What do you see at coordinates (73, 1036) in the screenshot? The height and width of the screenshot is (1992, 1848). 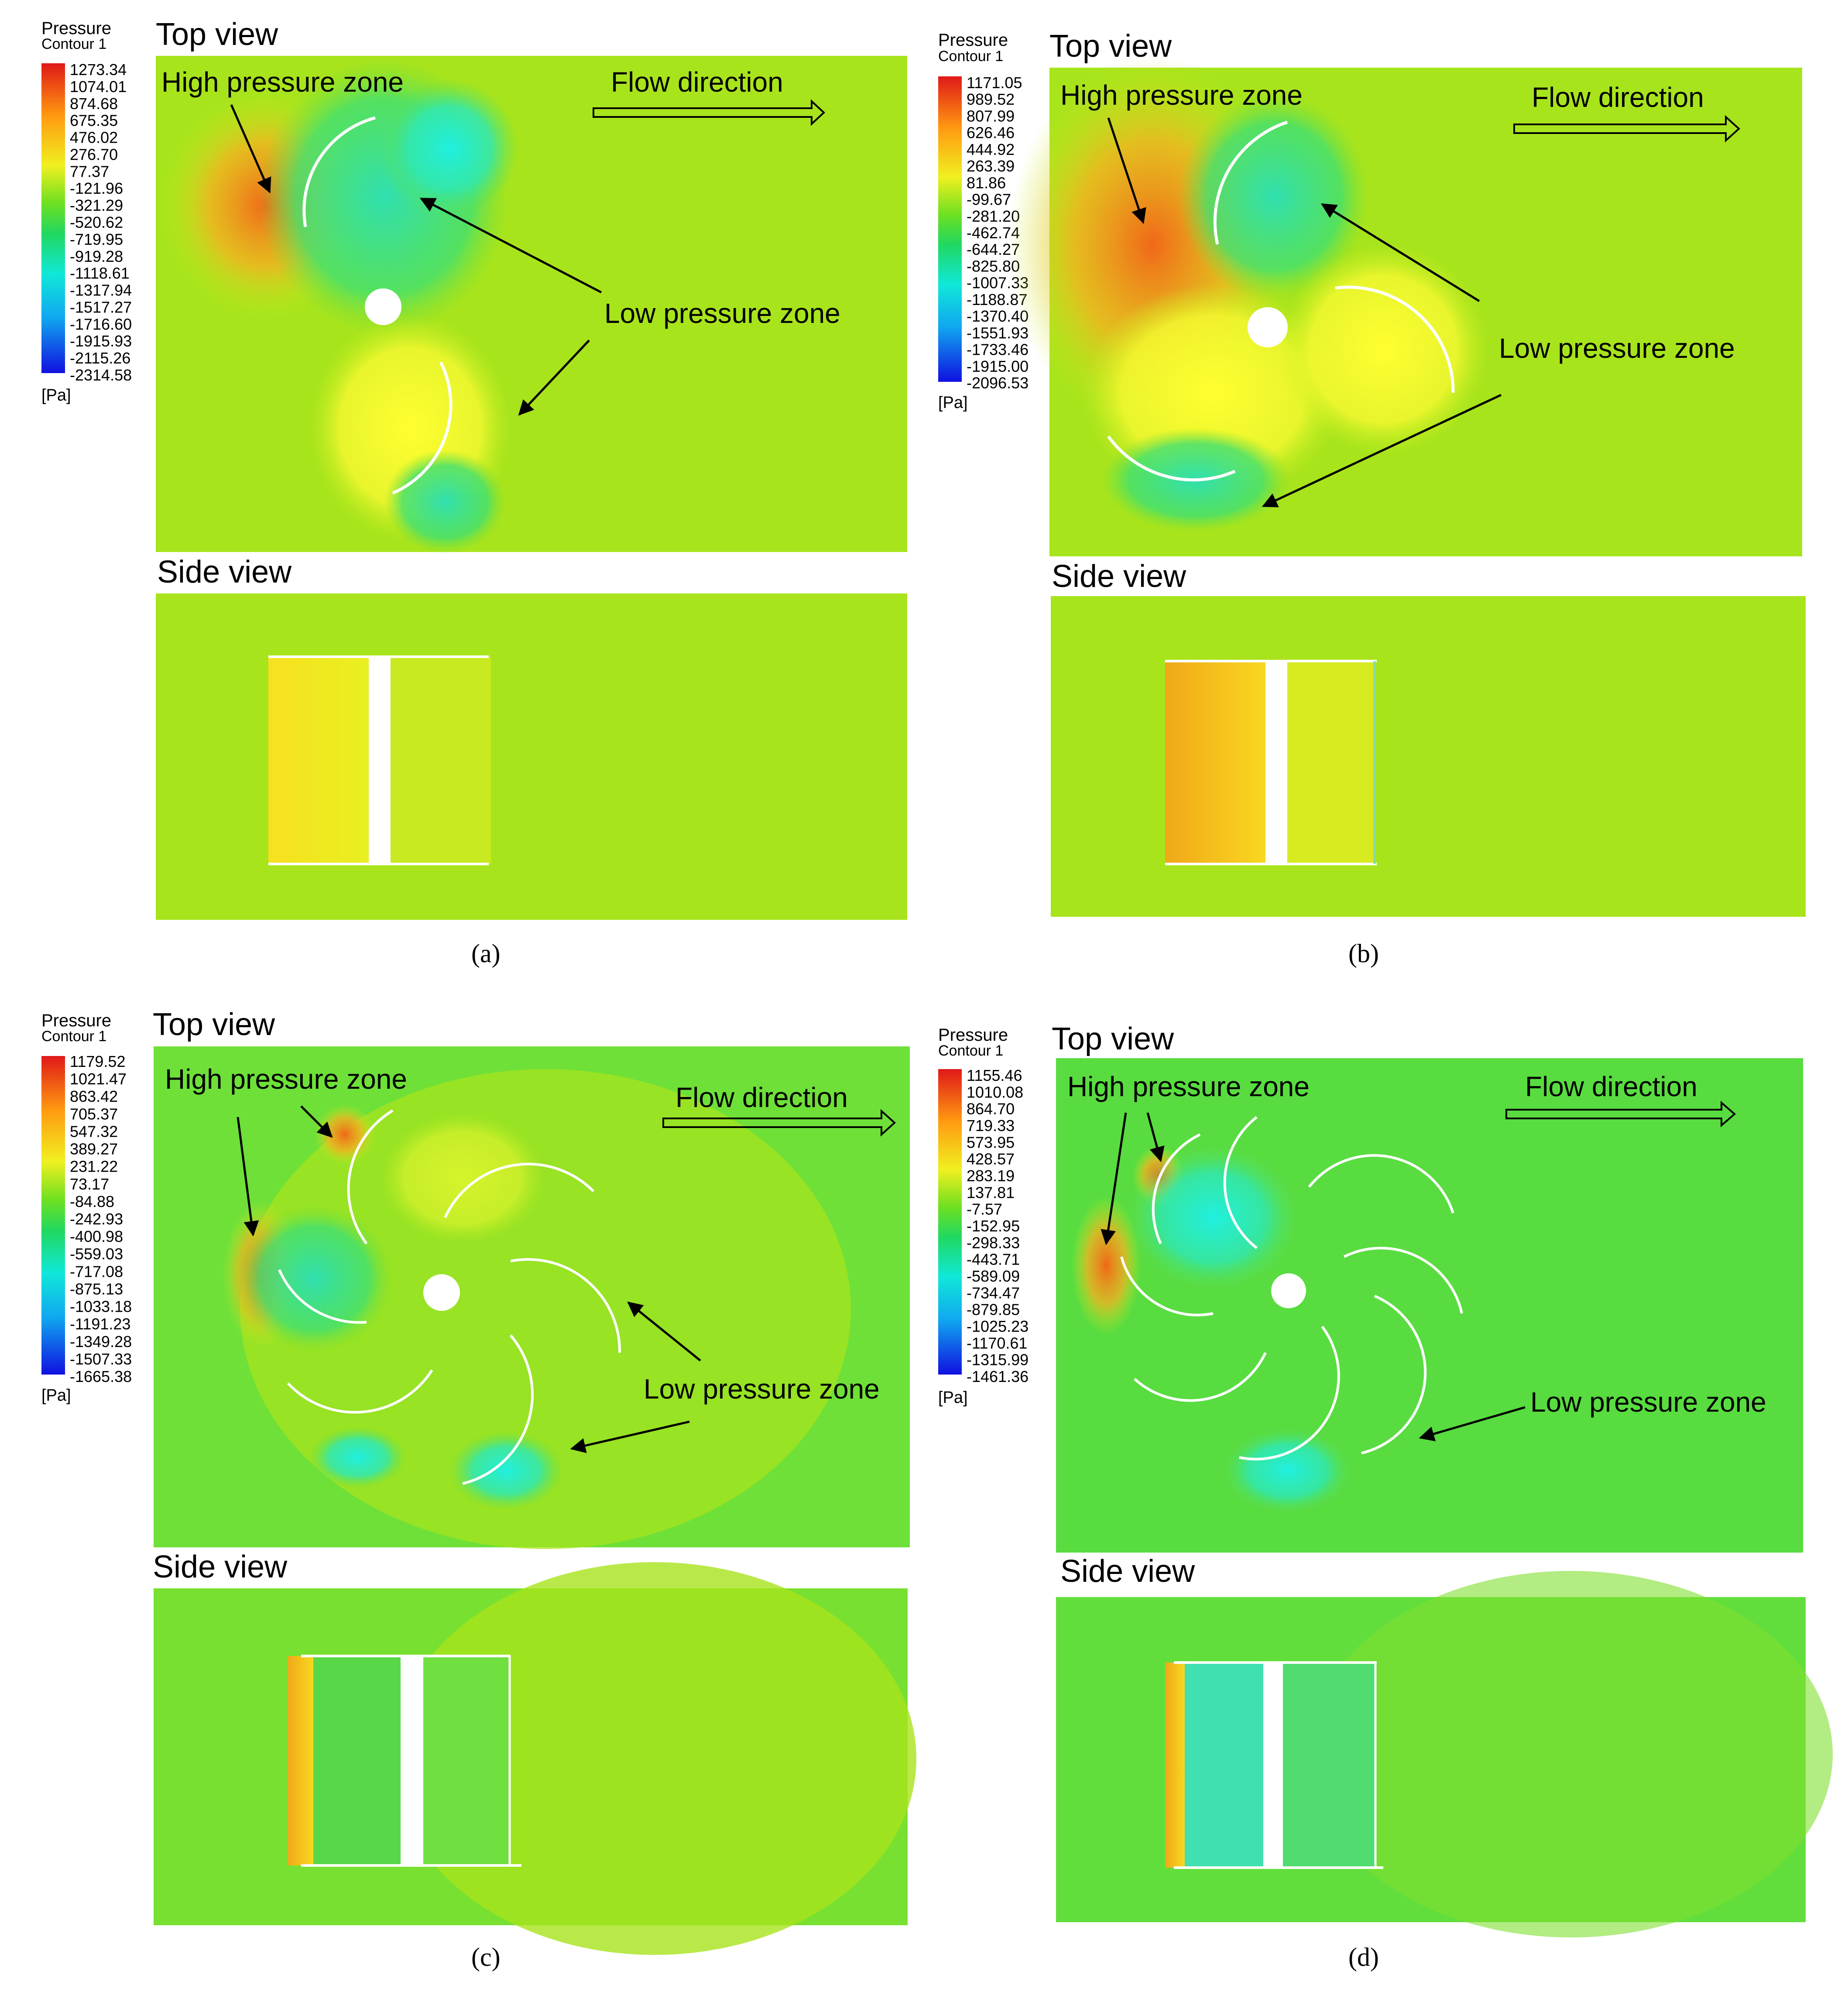 I see `legend-subtitle: Contour 1` at bounding box center [73, 1036].